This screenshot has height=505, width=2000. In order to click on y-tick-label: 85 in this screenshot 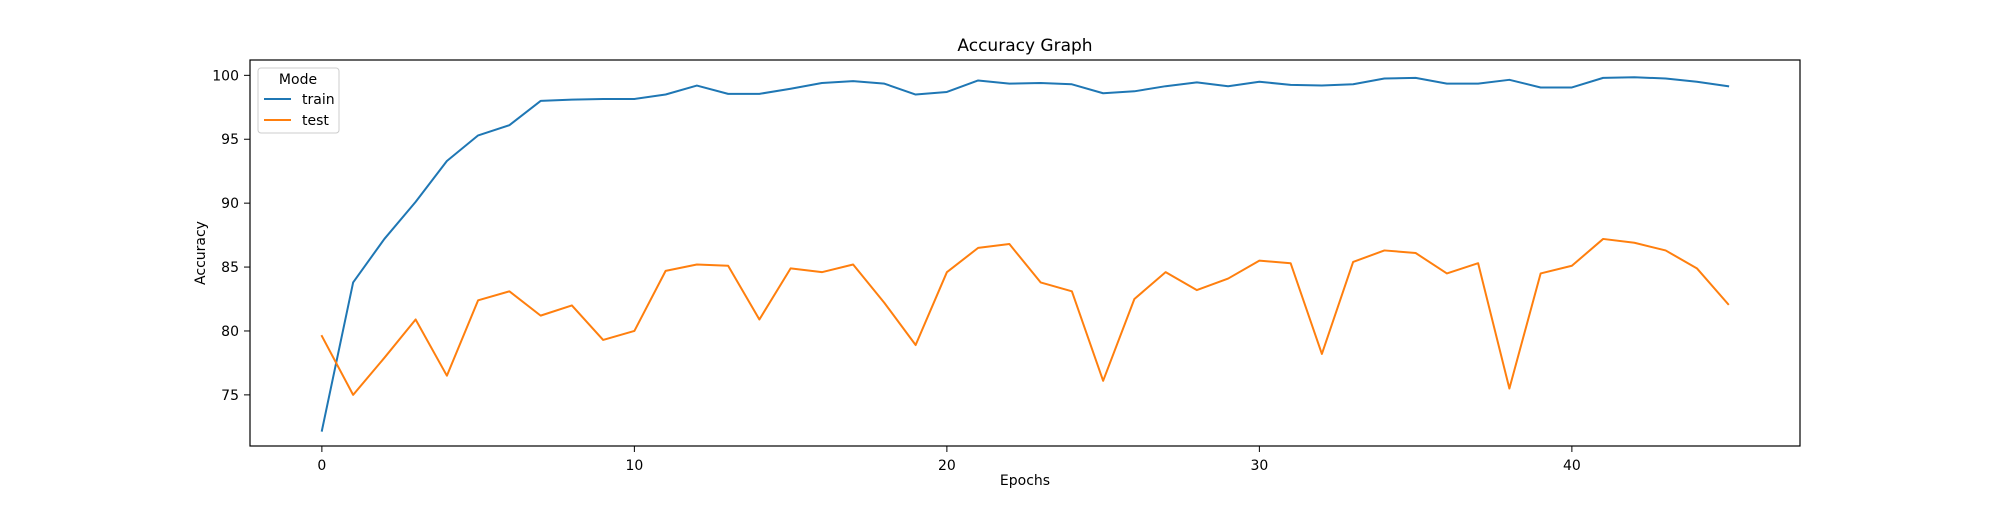, I will do `click(230, 268)`.